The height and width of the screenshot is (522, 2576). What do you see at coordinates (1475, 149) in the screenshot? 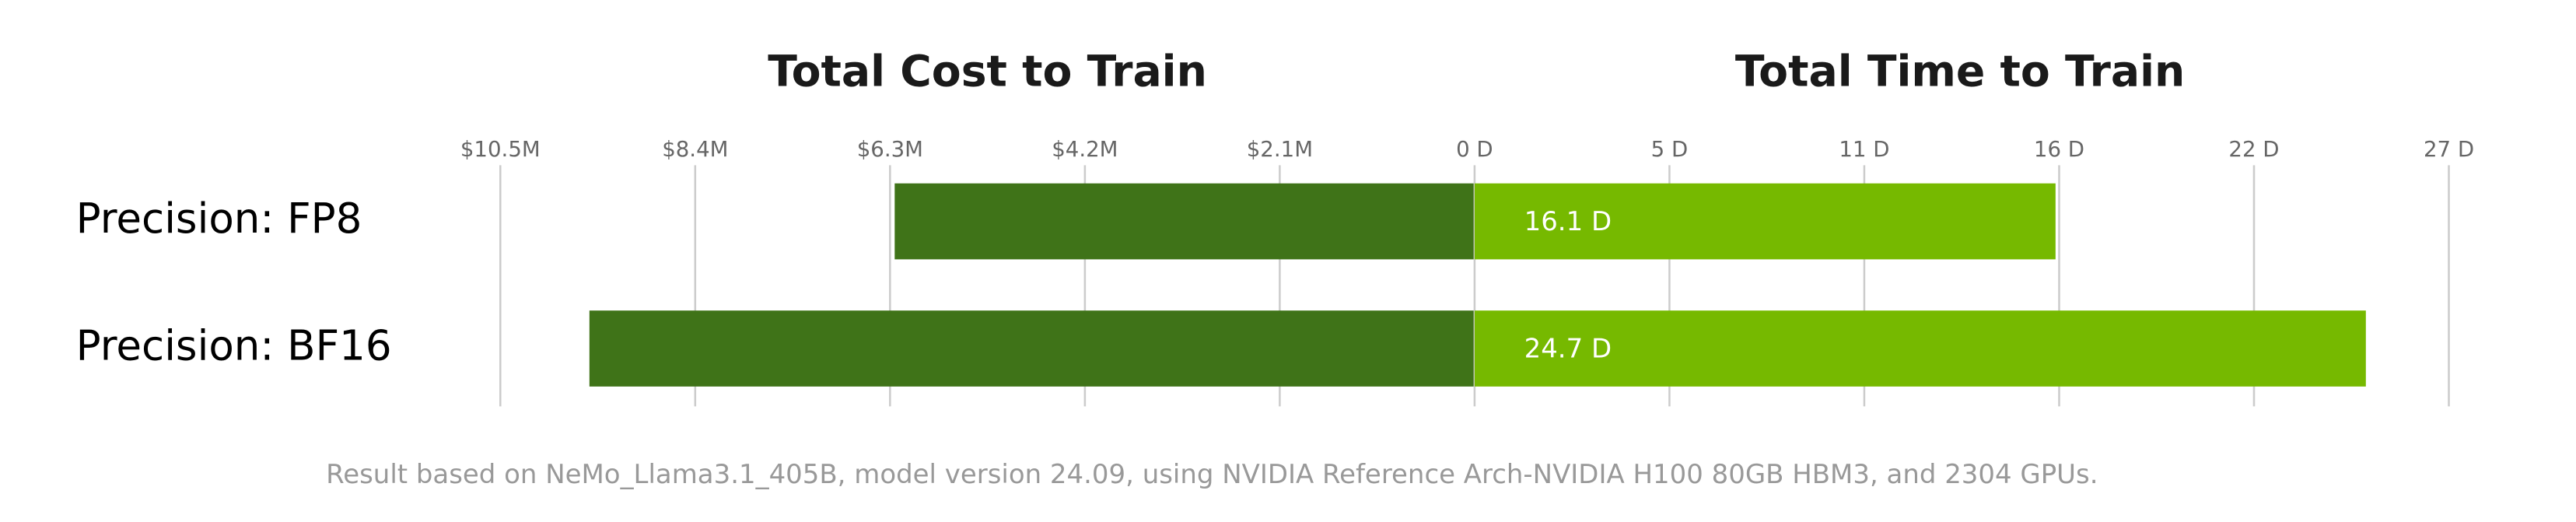
I see `x-tick-label: 0 D` at bounding box center [1475, 149].